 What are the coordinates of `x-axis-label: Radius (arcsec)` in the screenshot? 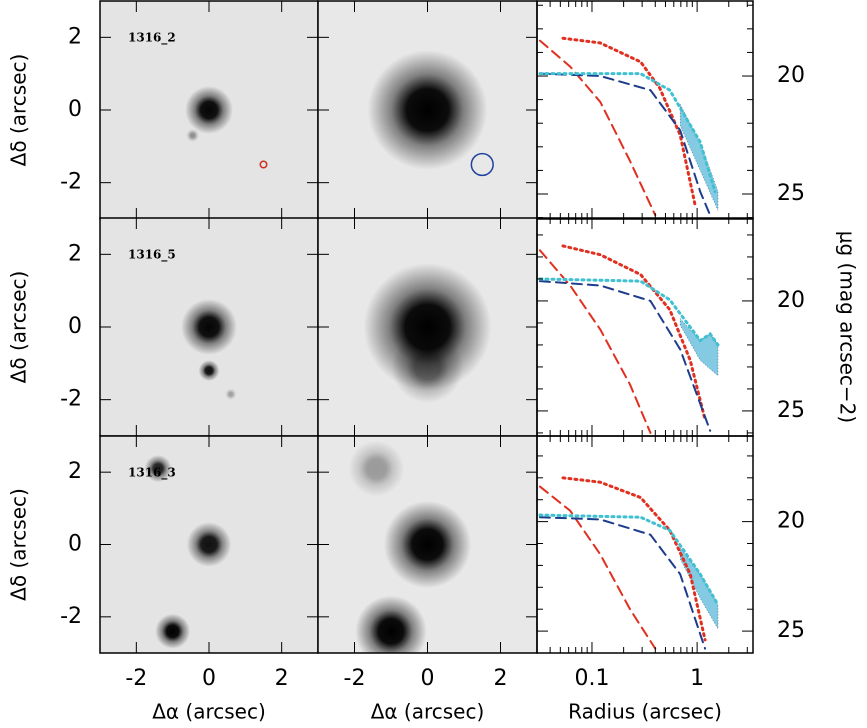 It's located at (645, 712).